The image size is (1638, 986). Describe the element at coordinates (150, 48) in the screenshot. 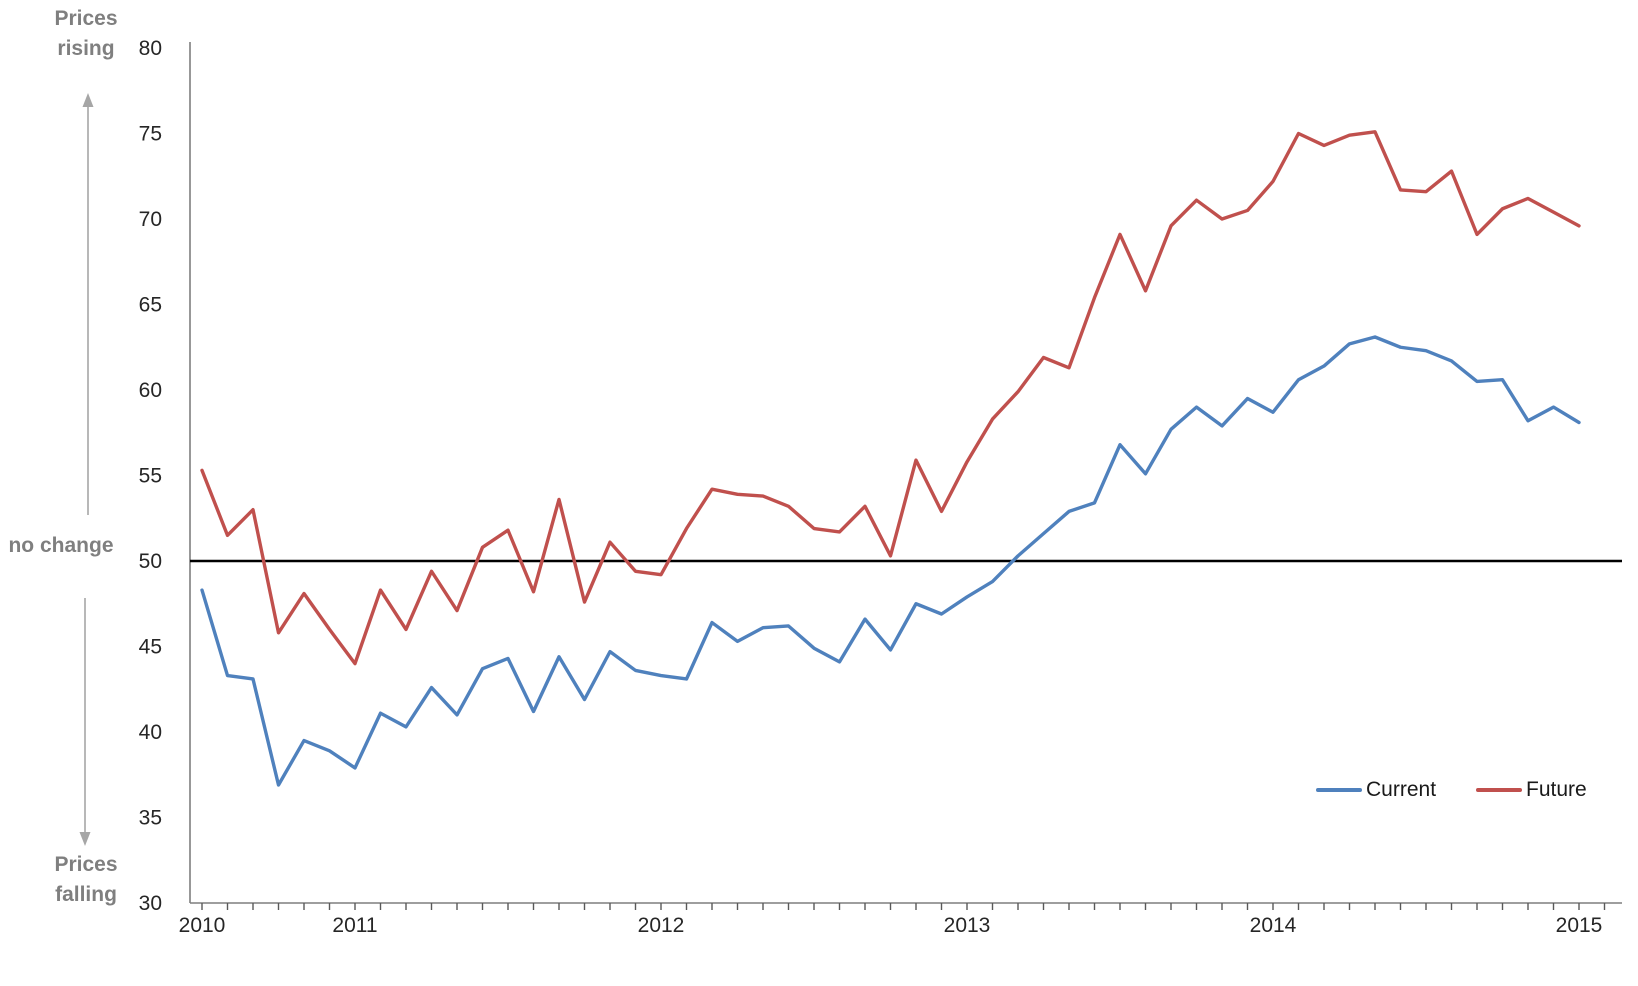

I see `y-tick-label: 80` at that location.